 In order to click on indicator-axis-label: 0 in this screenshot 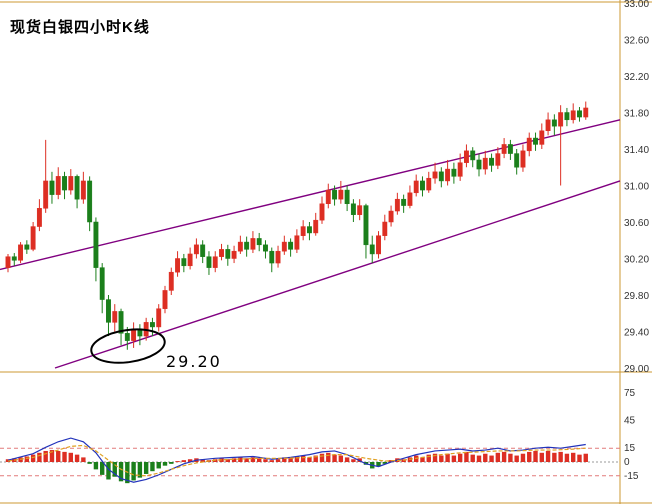, I will do `click(627, 462)`.